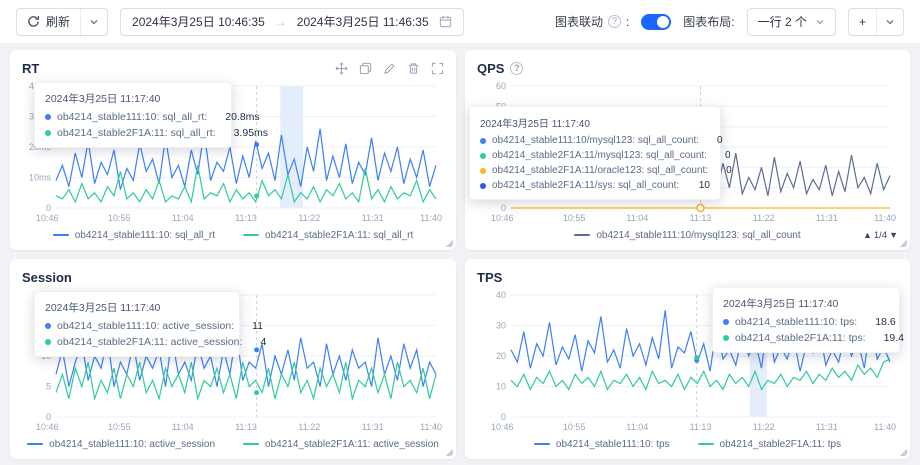 The image size is (920, 465). Describe the element at coordinates (614, 21) in the screenshot. I see `chart-linkage-help-icon: ?` at that location.